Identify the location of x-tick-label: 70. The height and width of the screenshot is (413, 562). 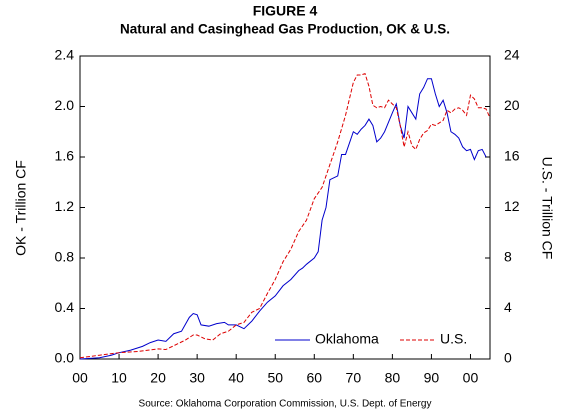
(354, 378).